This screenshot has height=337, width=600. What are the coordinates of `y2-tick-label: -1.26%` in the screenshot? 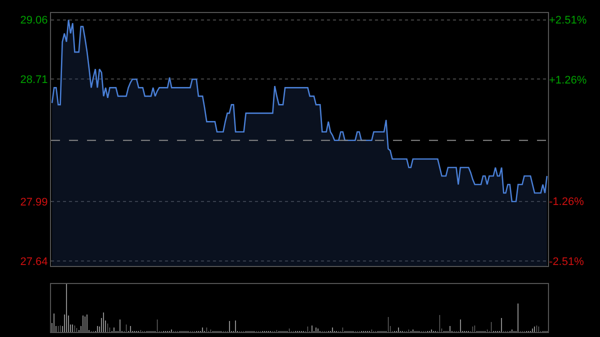 It's located at (566, 202).